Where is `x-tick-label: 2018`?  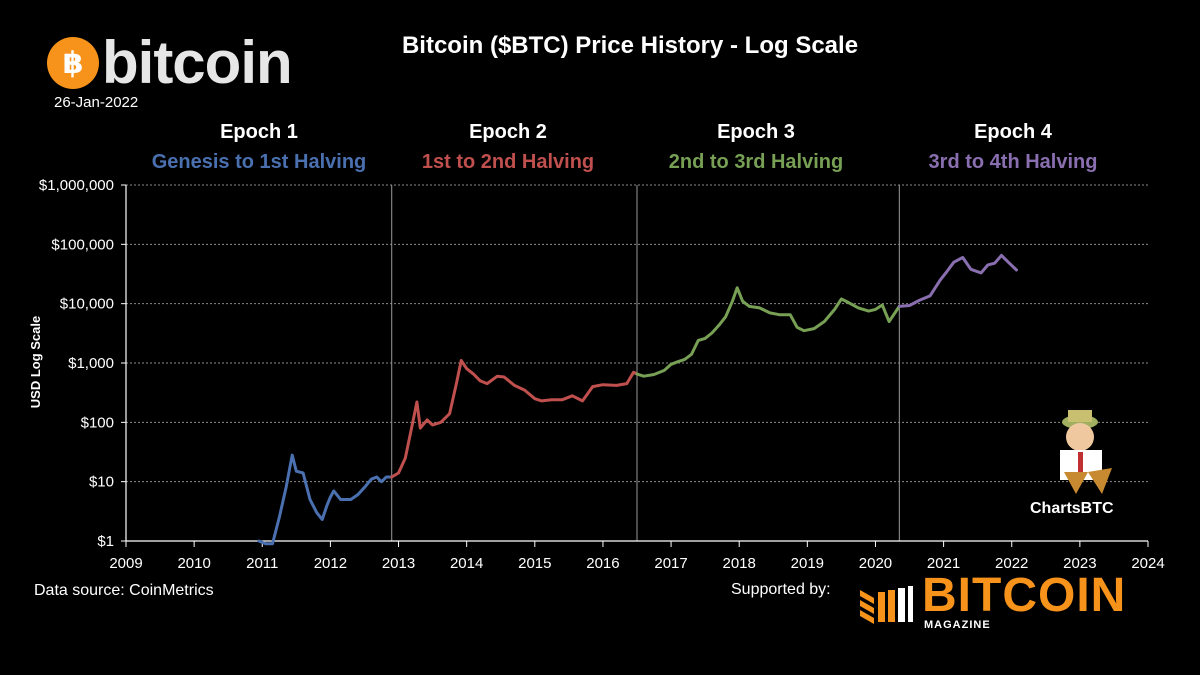 x-tick-label: 2018 is located at coordinates (739, 563).